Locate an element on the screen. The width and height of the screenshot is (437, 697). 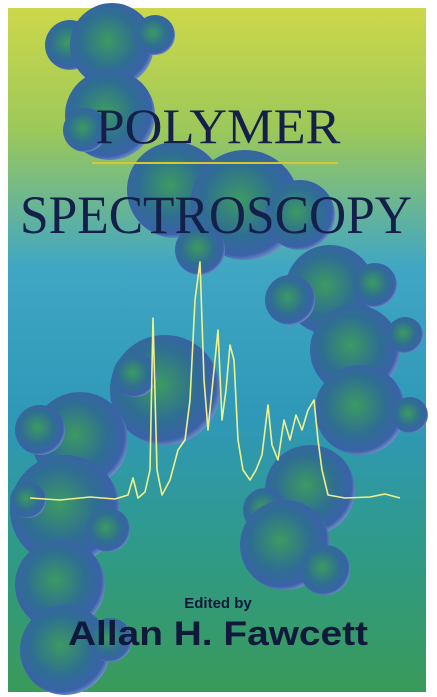
title-line-1: POLYMER is located at coordinates (219, 126).